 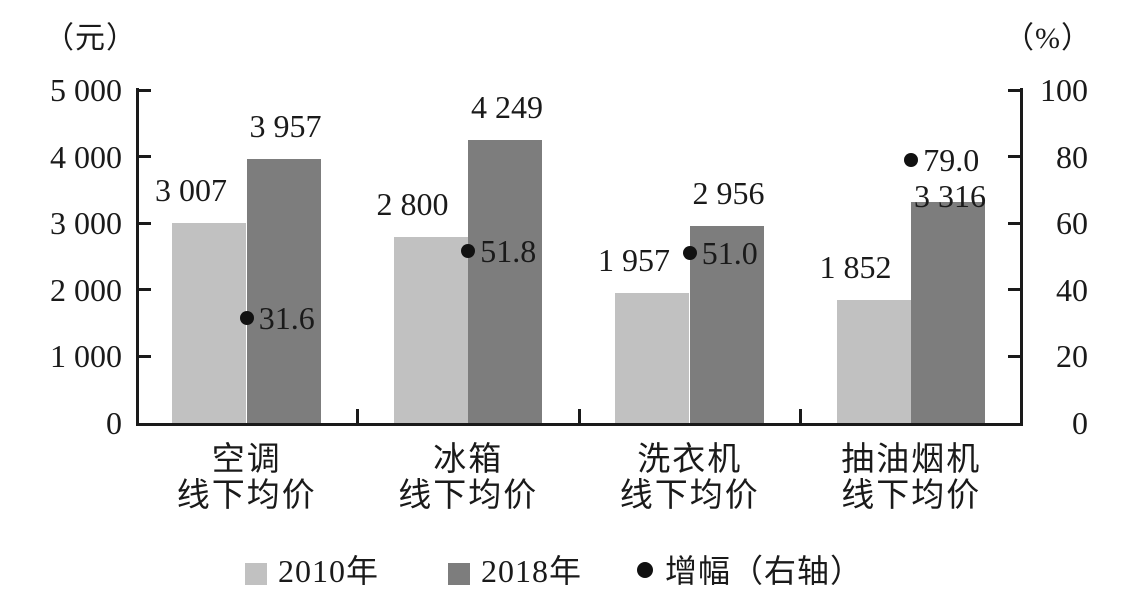 I want to click on growth-value-label: 51.0, so click(x=729, y=253).